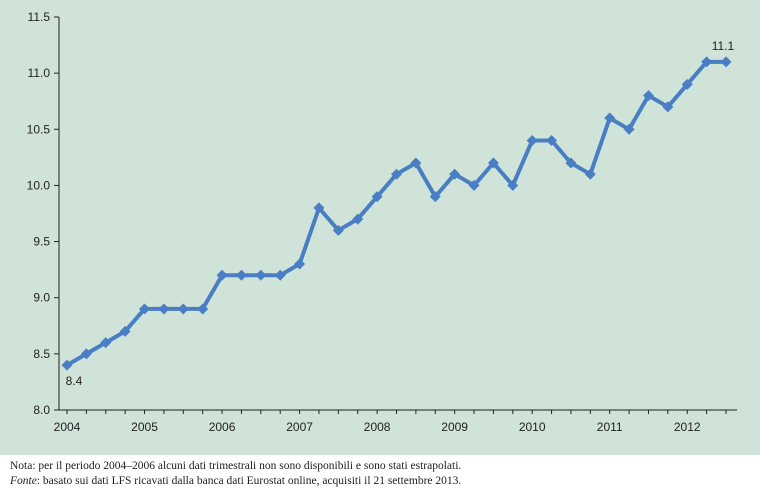  I want to click on y-tick-label: 9.5, so click(41, 242).